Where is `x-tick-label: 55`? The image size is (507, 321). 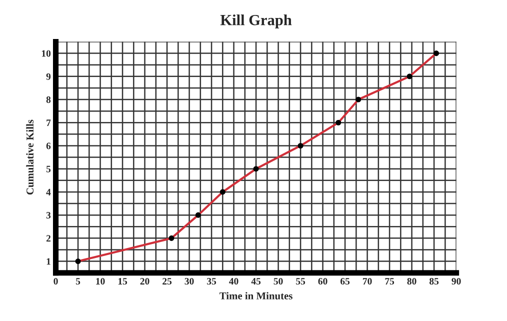 x-tick-label: 55 is located at coordinates (301, 281).